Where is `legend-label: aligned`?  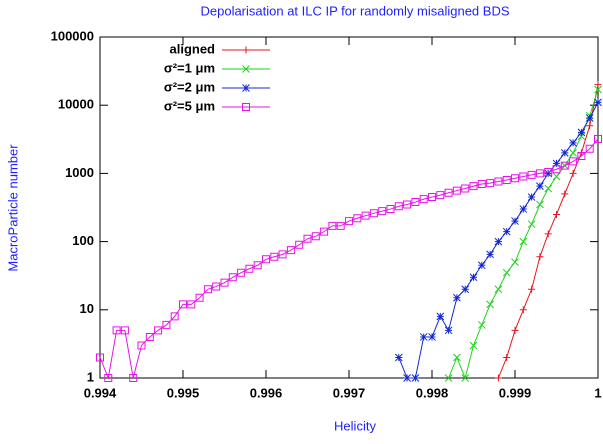 legend-label: aligned is located at coordinates (192, 48).